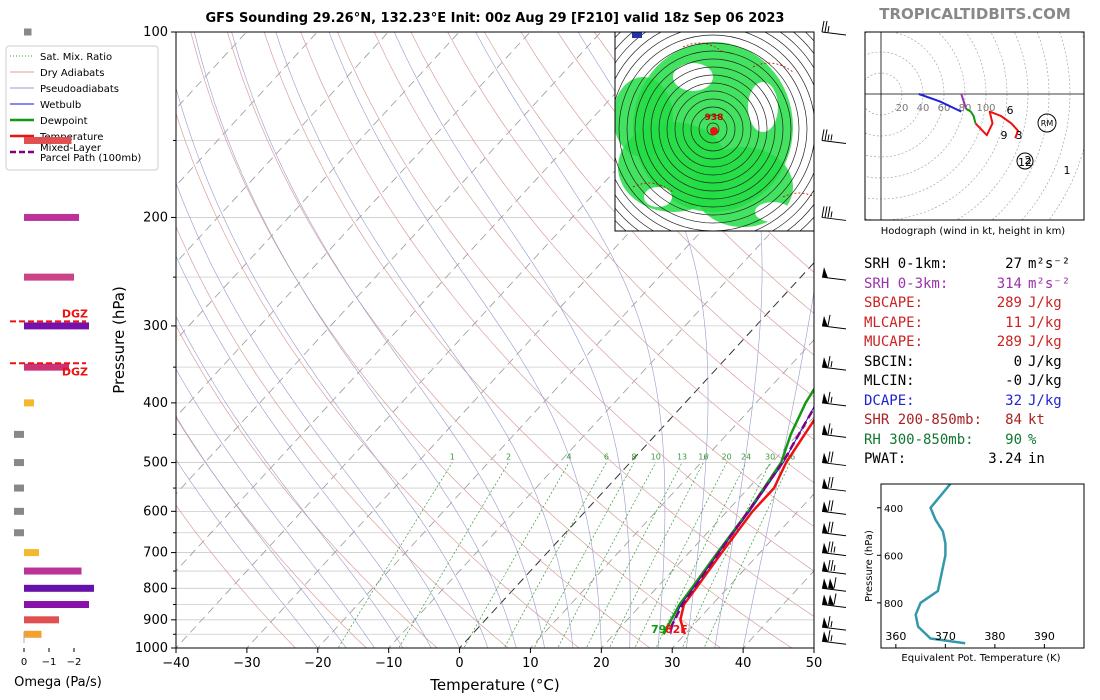  Describe the element at coordinates (902, 108) in the screenshot. I see `hodograph-ring-label: 20` at that location.